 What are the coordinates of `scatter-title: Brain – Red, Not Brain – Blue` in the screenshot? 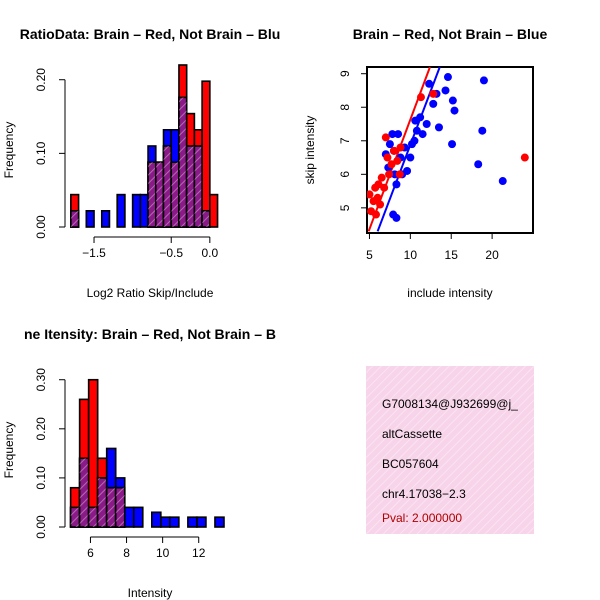 It's located at (450, 34).